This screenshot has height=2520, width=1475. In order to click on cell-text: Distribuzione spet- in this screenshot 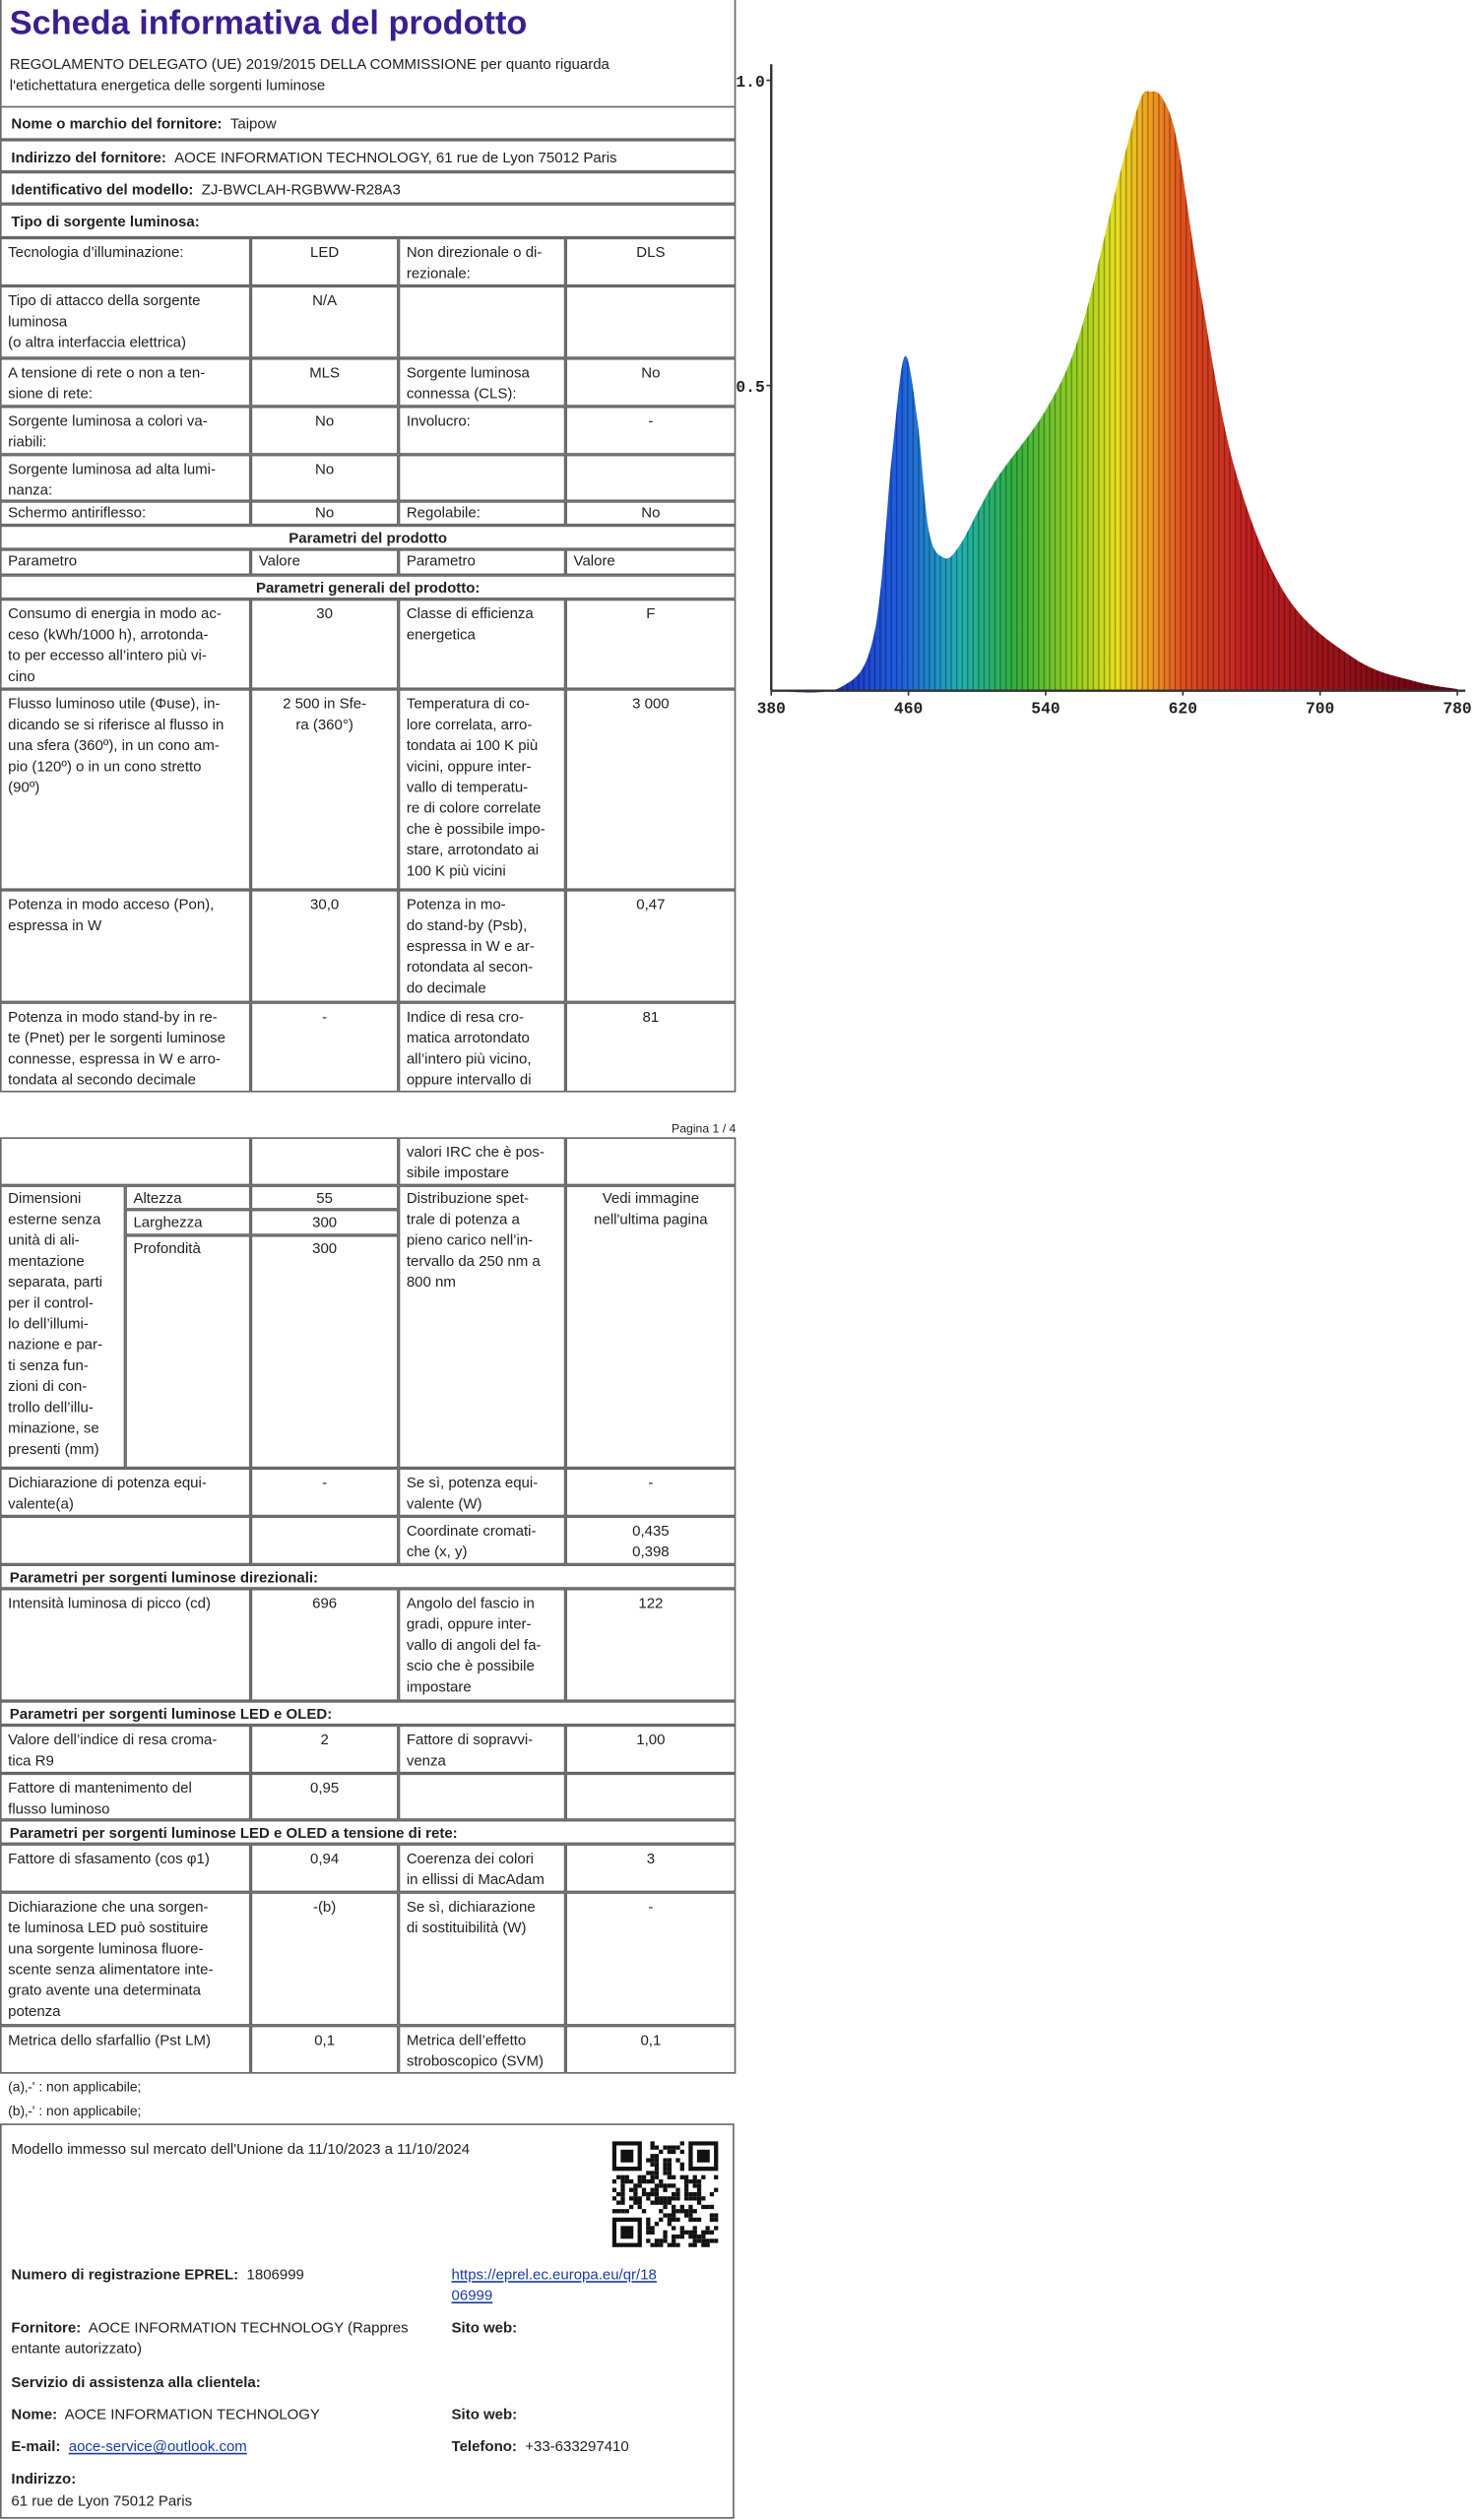, I will do `click(468, 1198)`.